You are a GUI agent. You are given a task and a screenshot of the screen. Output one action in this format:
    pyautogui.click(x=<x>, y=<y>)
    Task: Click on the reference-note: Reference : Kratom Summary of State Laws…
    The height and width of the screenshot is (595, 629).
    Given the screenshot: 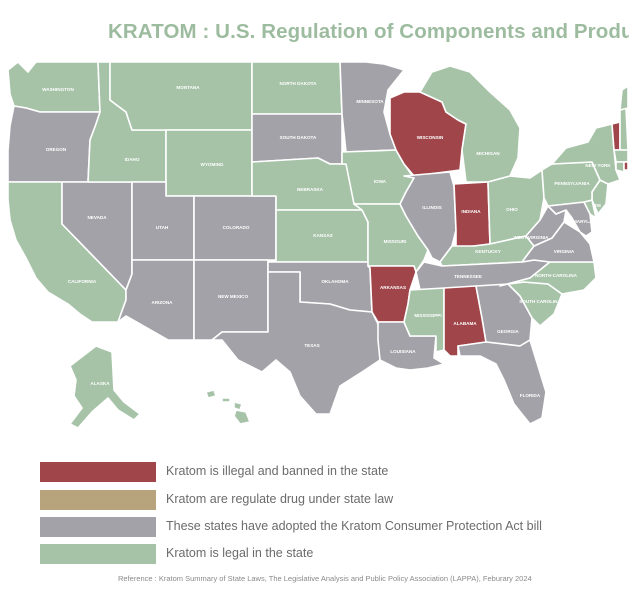 What is the action you would take?
    pyautogui.click(x=325, y=578)
    